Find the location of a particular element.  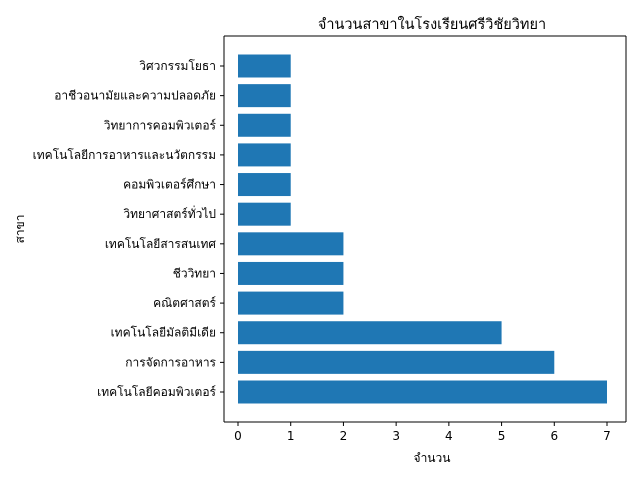

y-tick-label: เทคโนโลยีการอาหารและนวัตกรรม is located at coordinates (124, 155).